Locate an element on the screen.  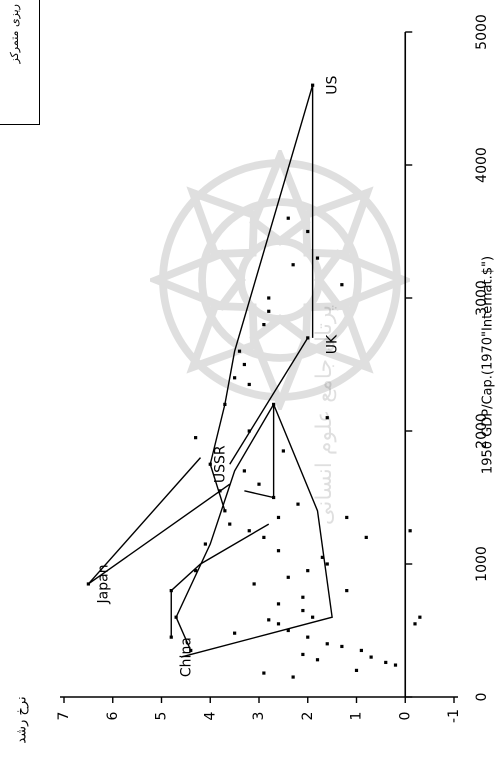
x-axis-label: 1950 GDP/Cap.(1970"Internat.$") is located at coordinates (488, 365).